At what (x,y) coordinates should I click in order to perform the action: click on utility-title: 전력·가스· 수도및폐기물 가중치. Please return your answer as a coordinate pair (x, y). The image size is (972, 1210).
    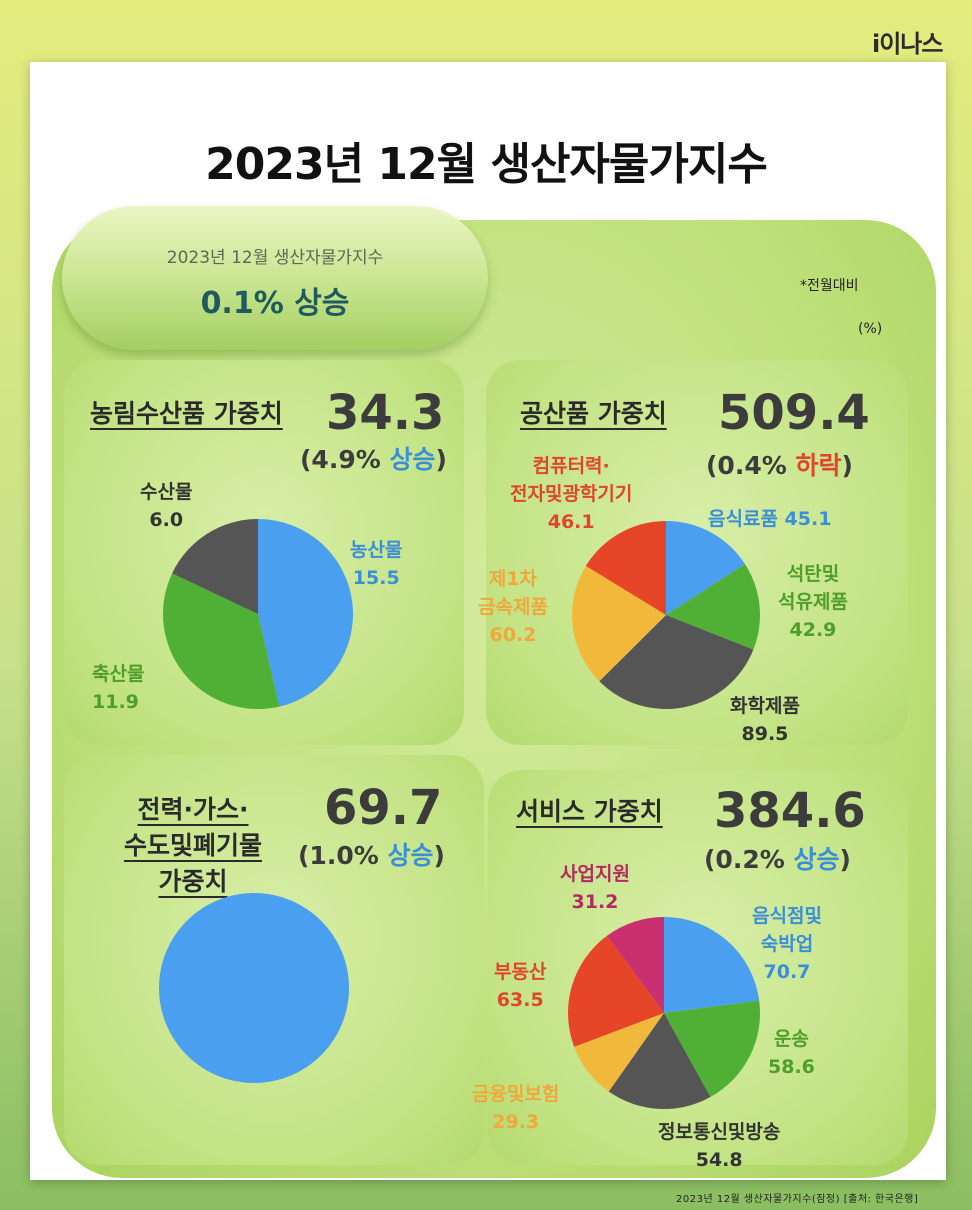
    Looking at the image, I should click on (192, 845).